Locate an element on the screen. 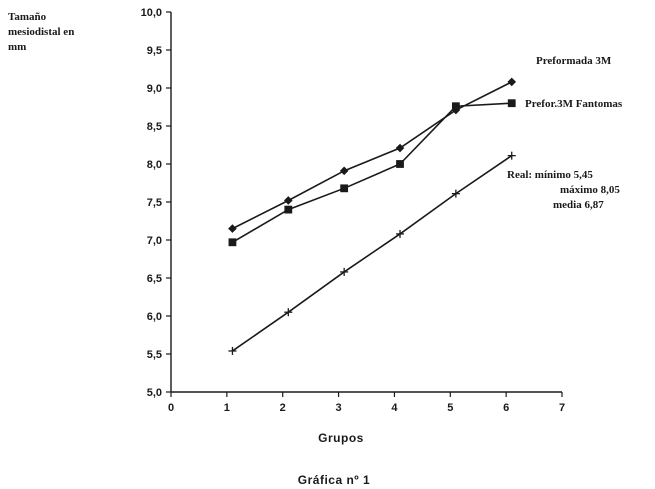  x-tick-label: 6 is located at coordinates (506, 408).